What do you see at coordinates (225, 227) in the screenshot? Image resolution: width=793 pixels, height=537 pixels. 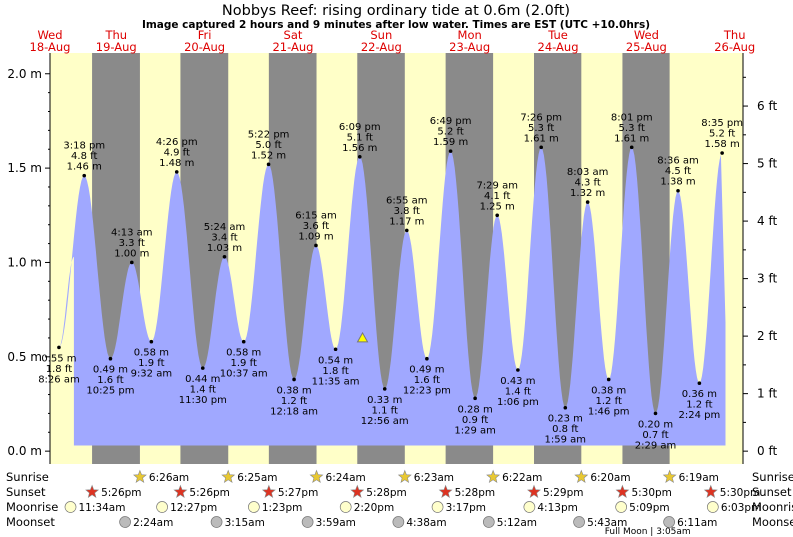 I see `high-tide-label: 5:24 am` at bounding box center [225, 227].